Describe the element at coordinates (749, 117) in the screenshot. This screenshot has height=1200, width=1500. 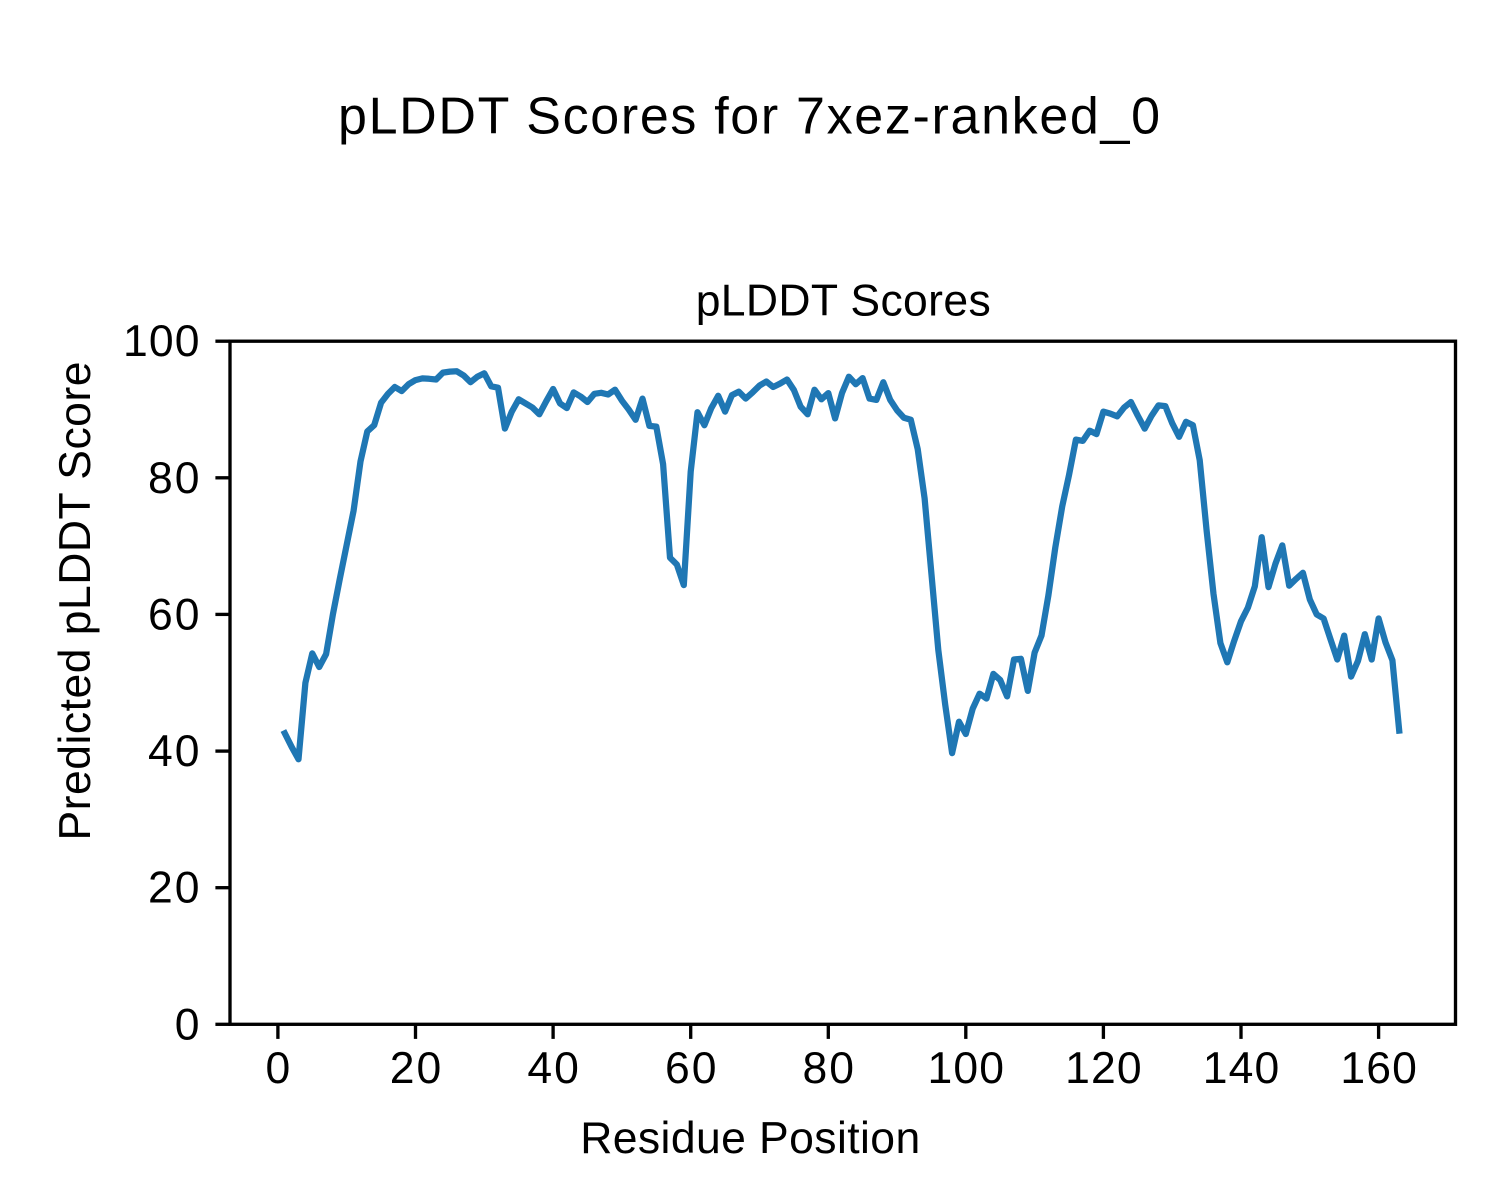
I see `svg-text: pLDDT Scores for 7xez-ranked_0` at that location.